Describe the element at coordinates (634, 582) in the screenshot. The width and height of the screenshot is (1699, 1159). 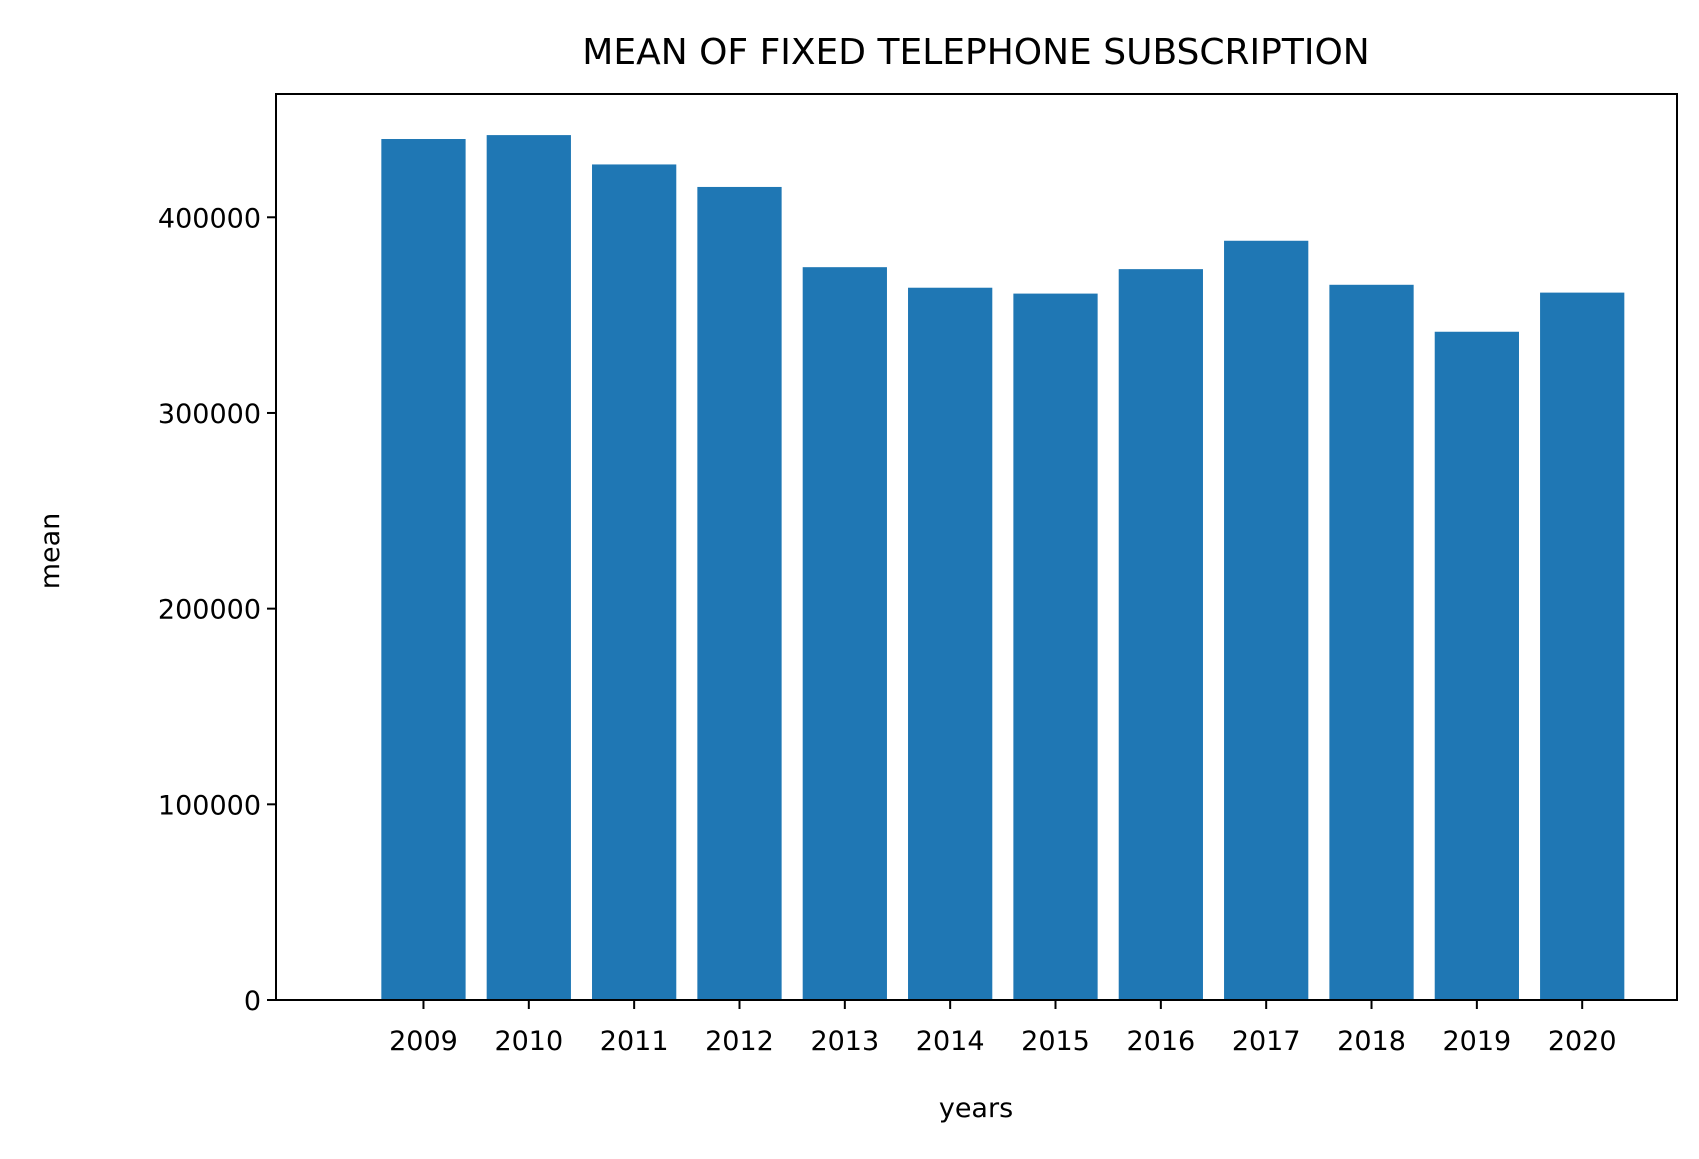
I see `bar-2011` at that location.